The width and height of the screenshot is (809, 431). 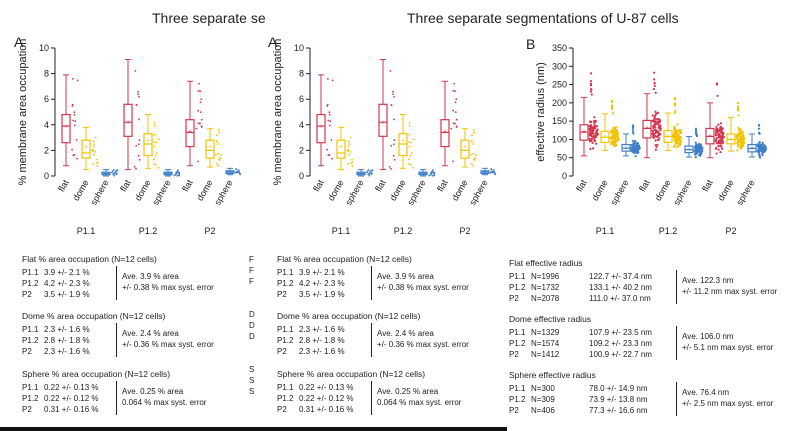 I want to click on y-tick-label: 8, so click(x=46, y=74).